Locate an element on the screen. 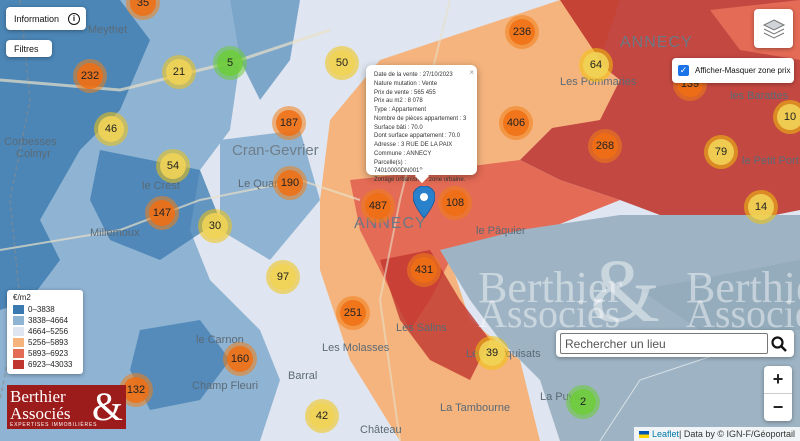  cluster-count: 21 is located at coordinates (179, 72).